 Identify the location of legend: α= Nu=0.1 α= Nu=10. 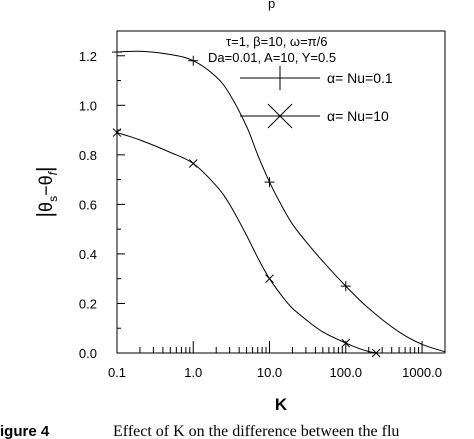
(316, 97).